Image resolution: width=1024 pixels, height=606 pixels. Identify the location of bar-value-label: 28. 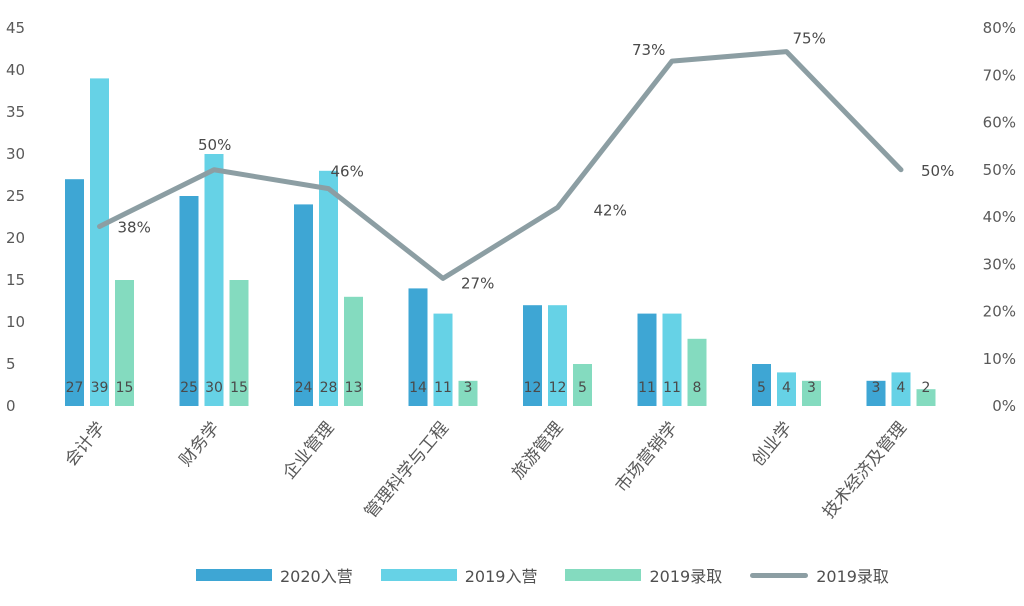
(329, 388).